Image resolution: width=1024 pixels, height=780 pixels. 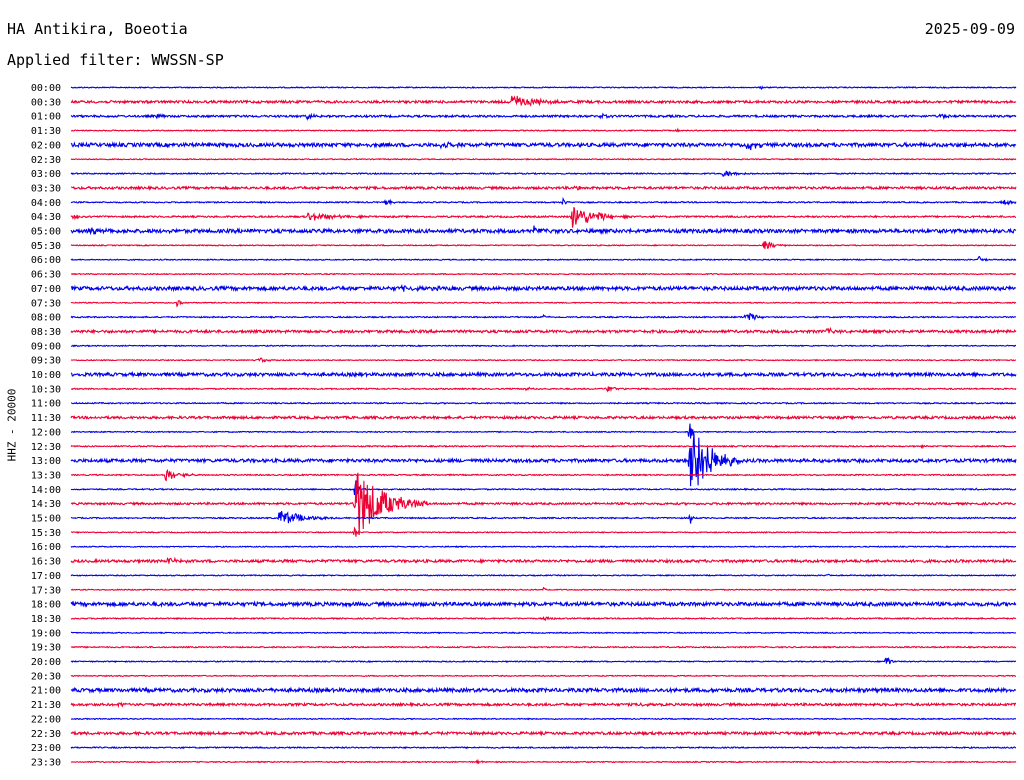 I want to click on time-tick-label: 23:00, so click(x=46, y=748).